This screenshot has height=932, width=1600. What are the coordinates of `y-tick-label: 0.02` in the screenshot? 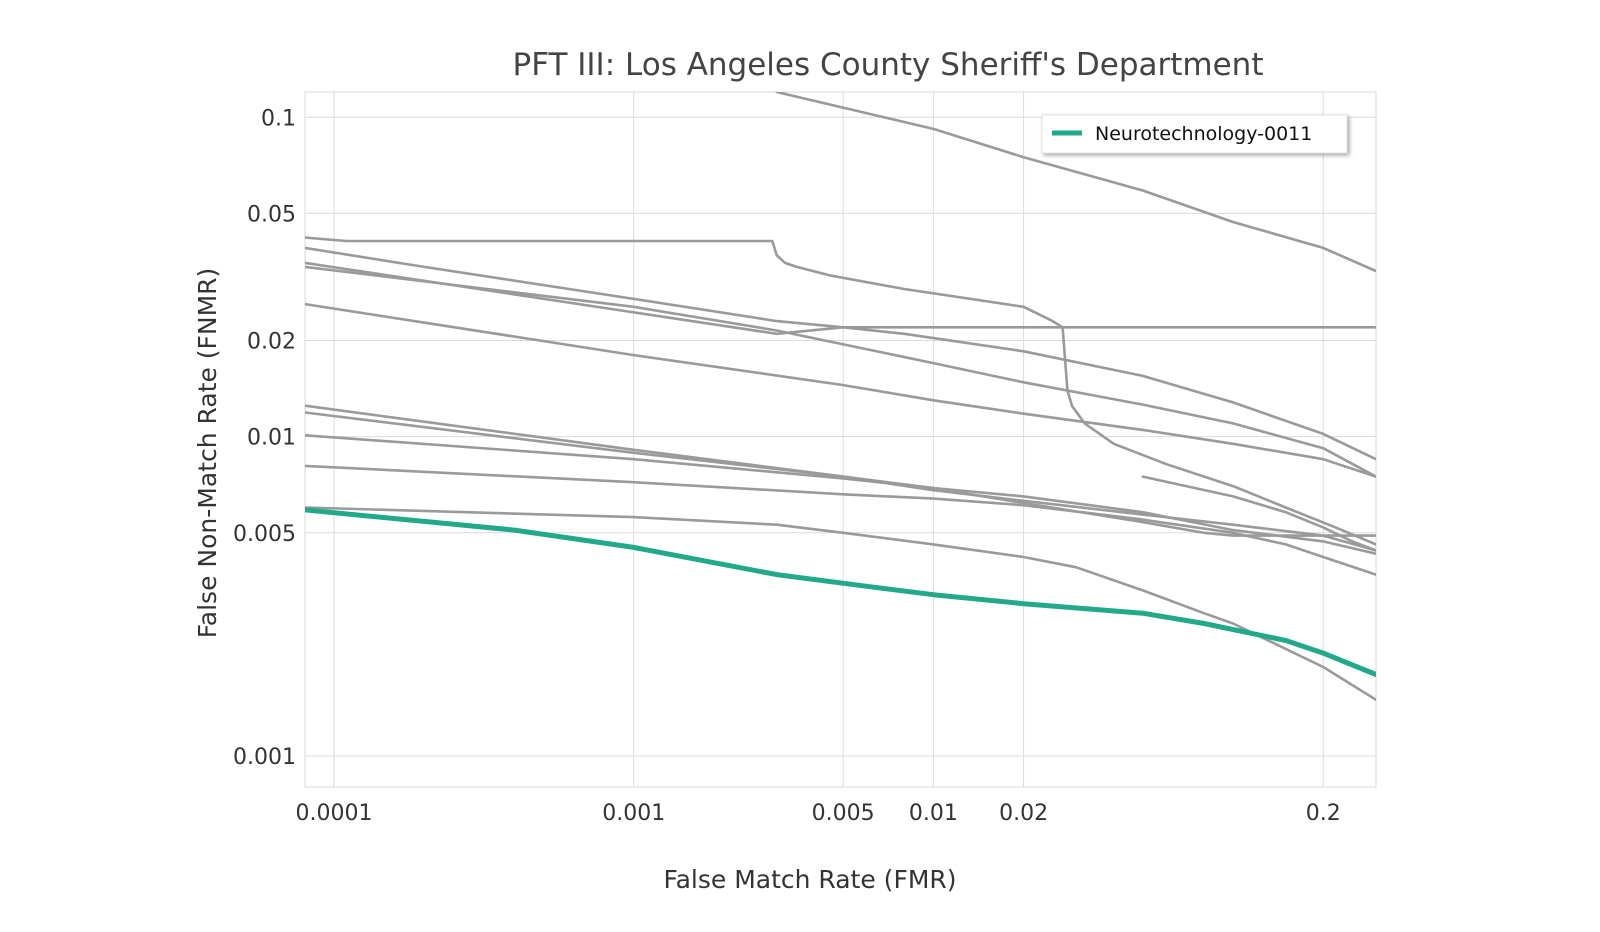 It's located at (271, 342).